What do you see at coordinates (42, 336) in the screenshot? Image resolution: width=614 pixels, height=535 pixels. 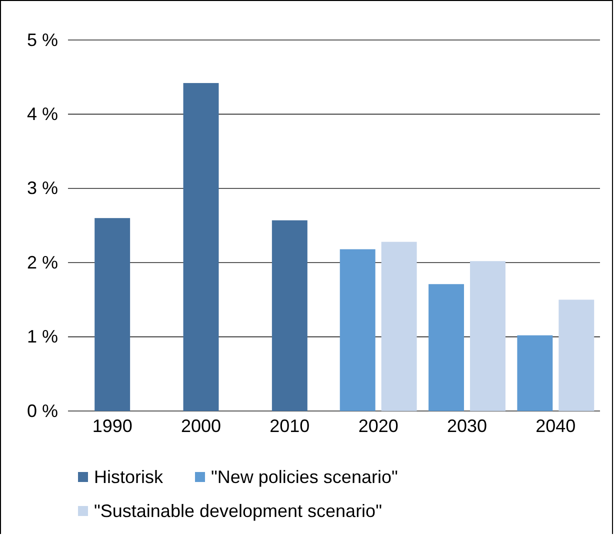 I see `y-tick-label: 1 %` at bounding box center [42, 336].